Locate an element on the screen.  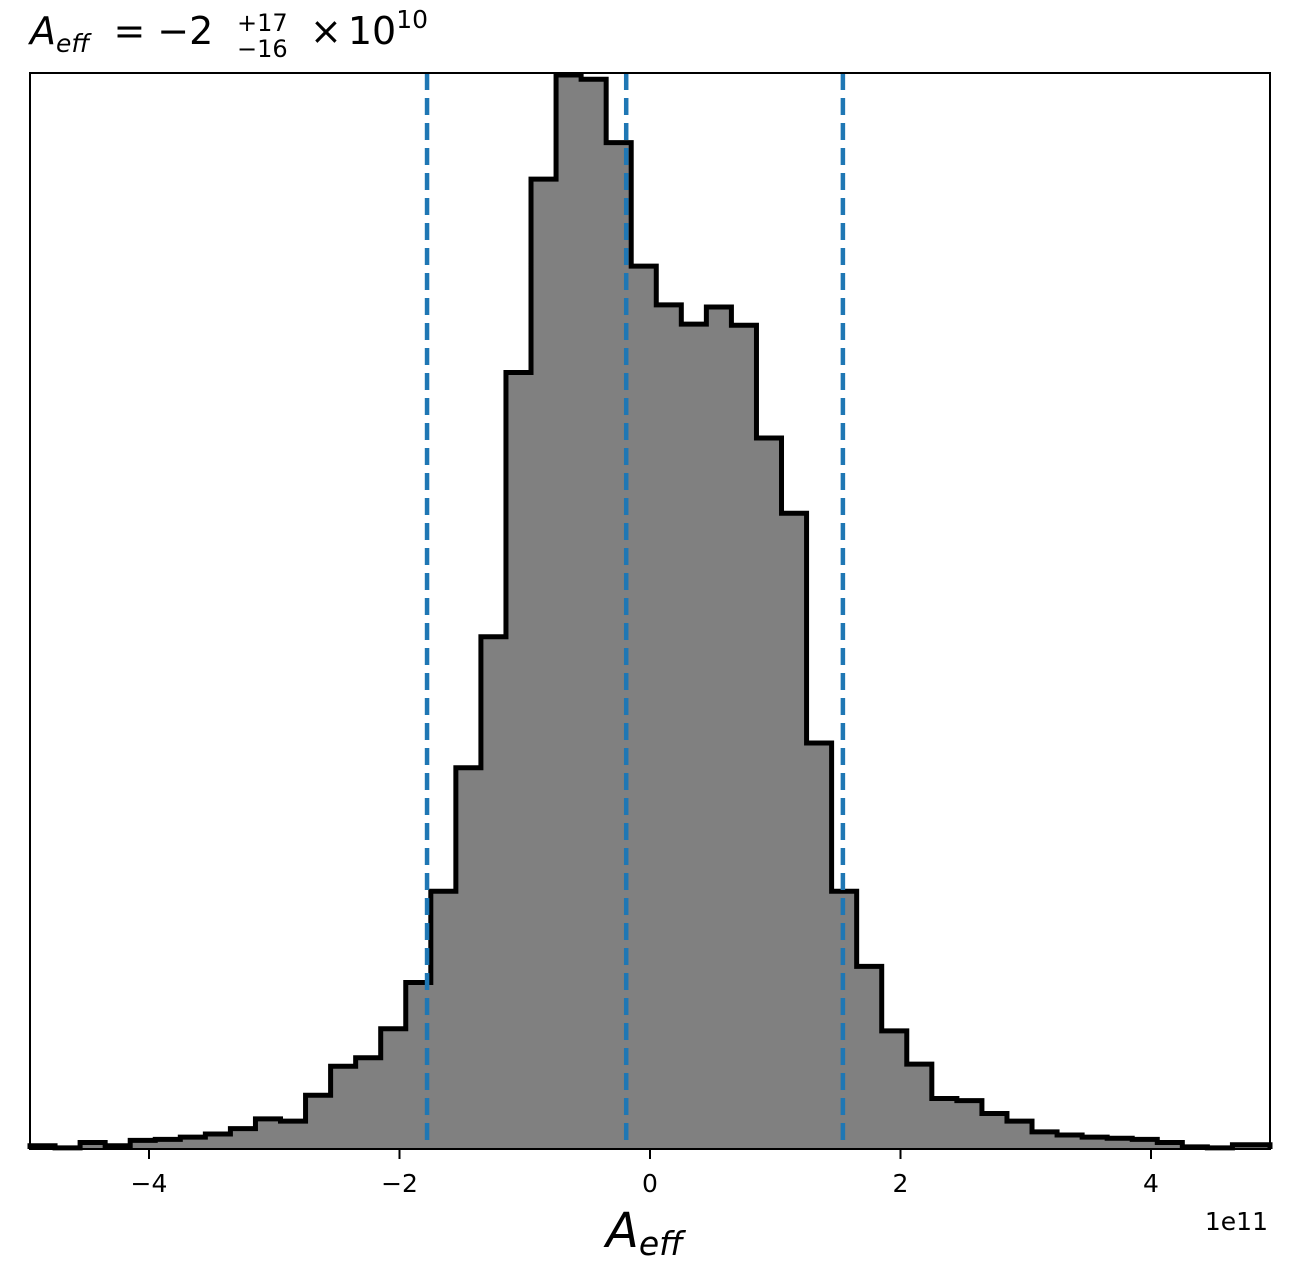
title-base: 10 is located at coordinates (372, 31).